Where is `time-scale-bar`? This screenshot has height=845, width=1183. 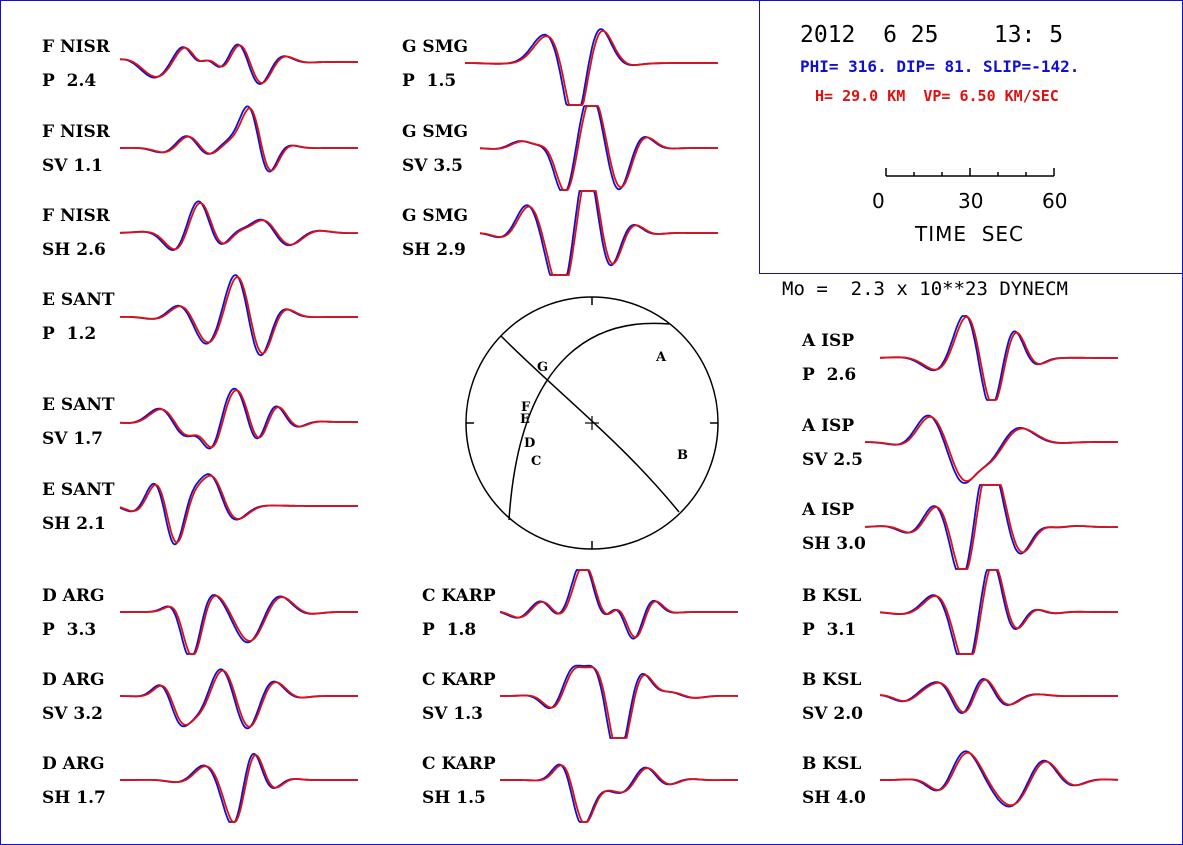 time-scale-bar is located at coordinates (970, 172).